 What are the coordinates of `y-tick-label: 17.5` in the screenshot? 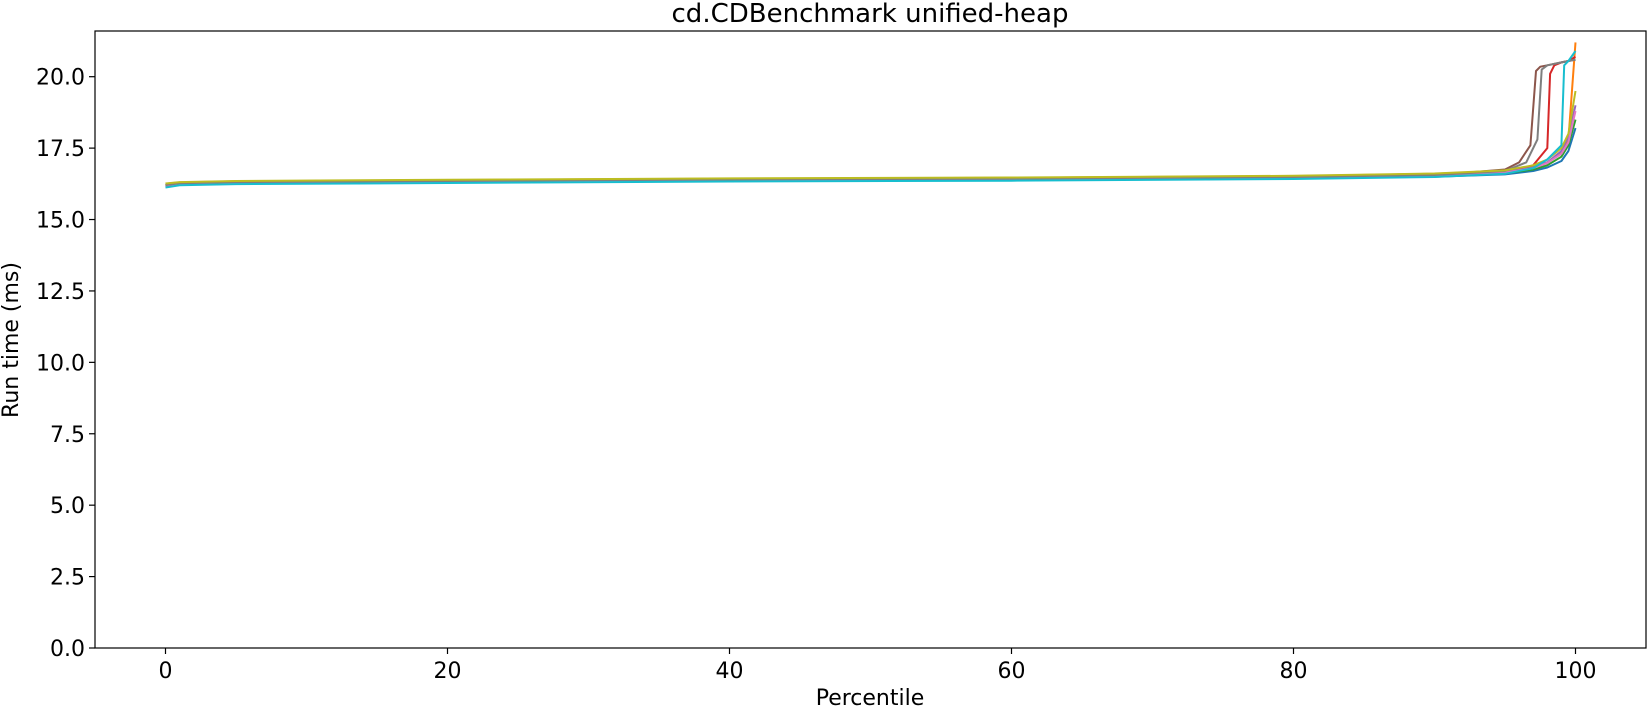 It's located at (60, 149).